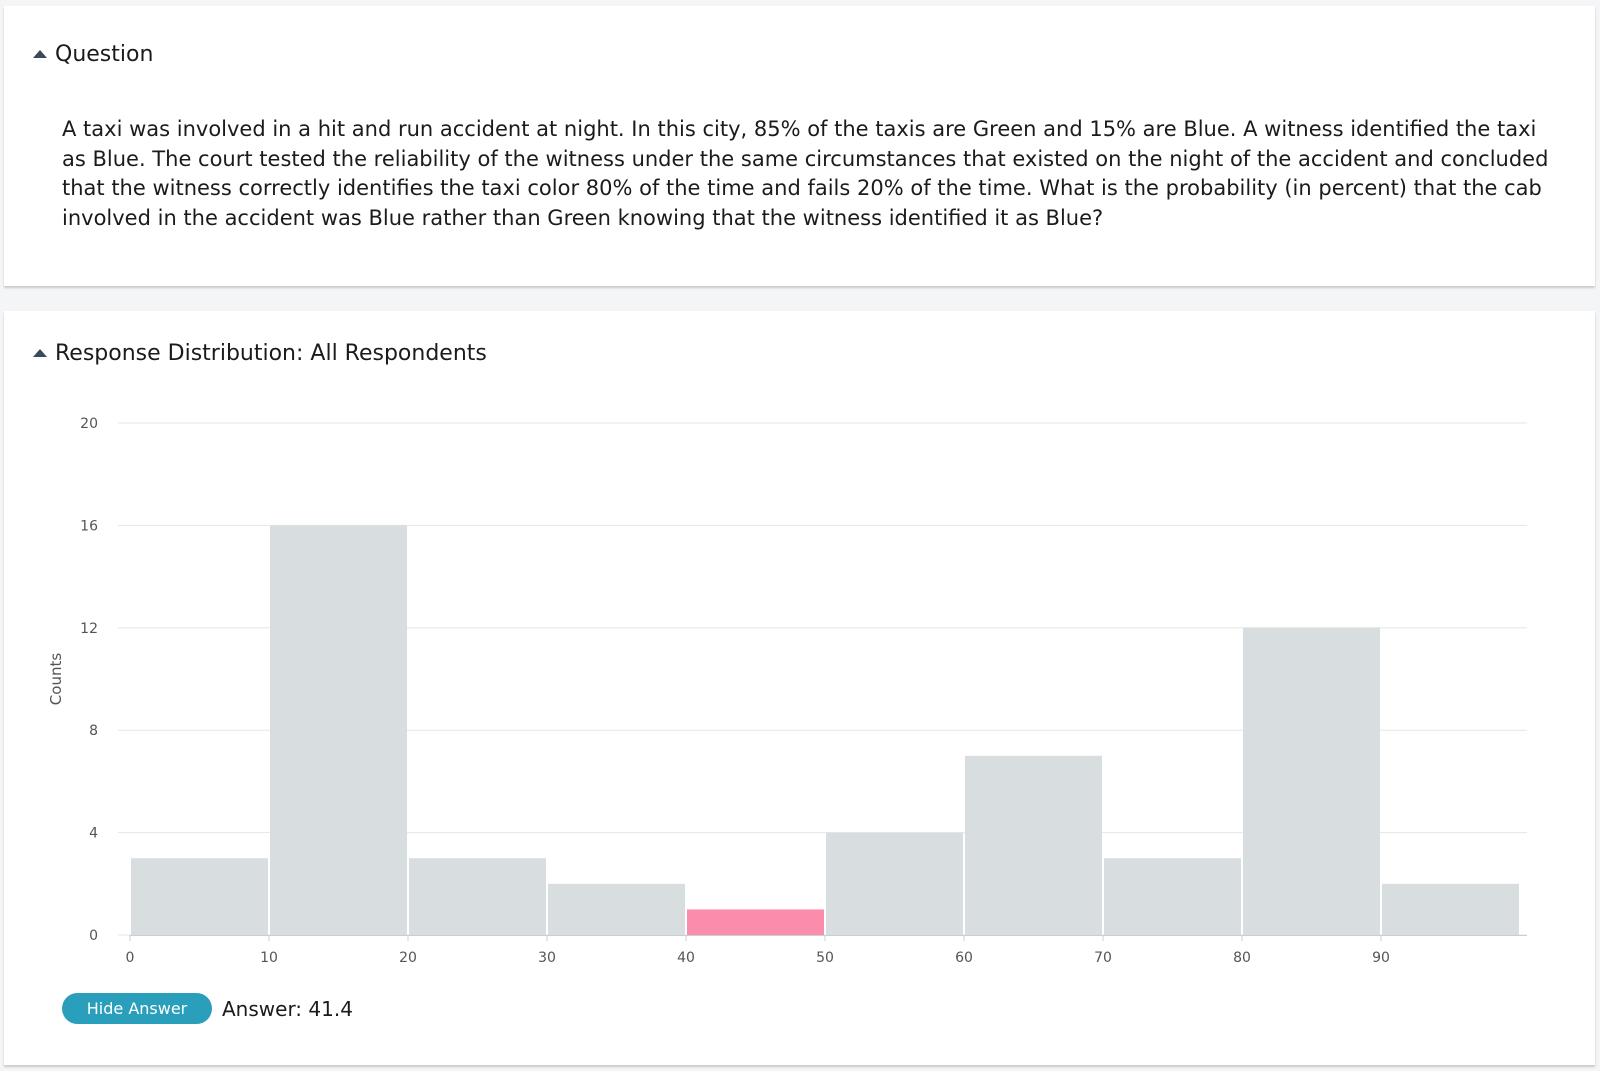 Image resolution: width=1600 pixels, height=1071 pixels. I want to click on y-tick-label: 20, so click(89, 424).